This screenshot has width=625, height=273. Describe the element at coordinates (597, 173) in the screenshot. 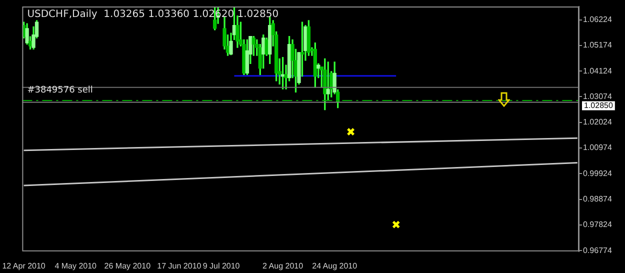

I see `y-tick-label: 0.99924` at that location.